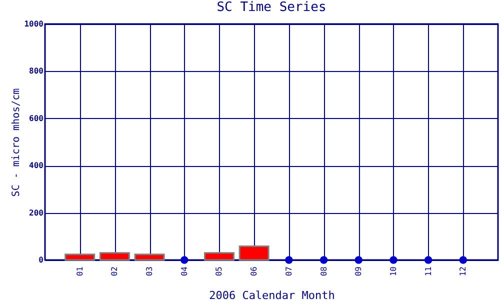 This screenshot has height=300, width=500. I want to click on x-tick-label: 03, so click(149, 271).